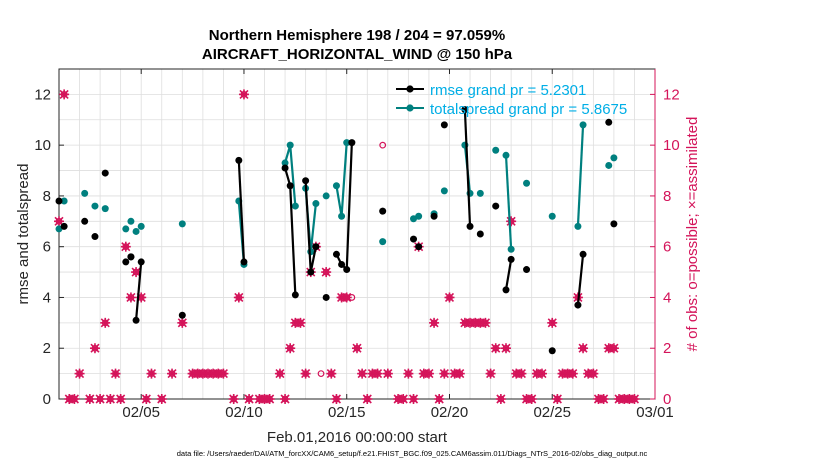 This screenshot has height=475, width=830. I want to click on y-axis-label-left: rmse and totalspread, so click(23, 234).